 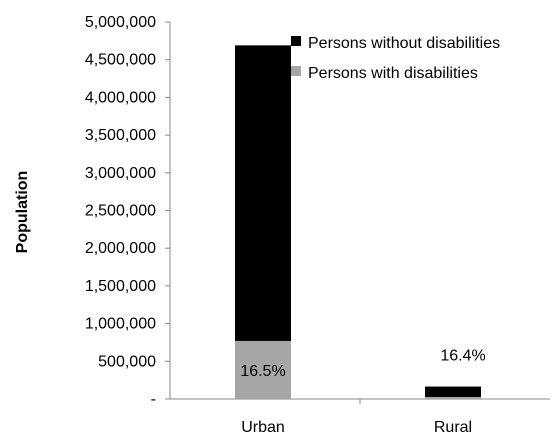 I want to click on x-axis-categories: Urban Rural, so click(x=356, y=427).